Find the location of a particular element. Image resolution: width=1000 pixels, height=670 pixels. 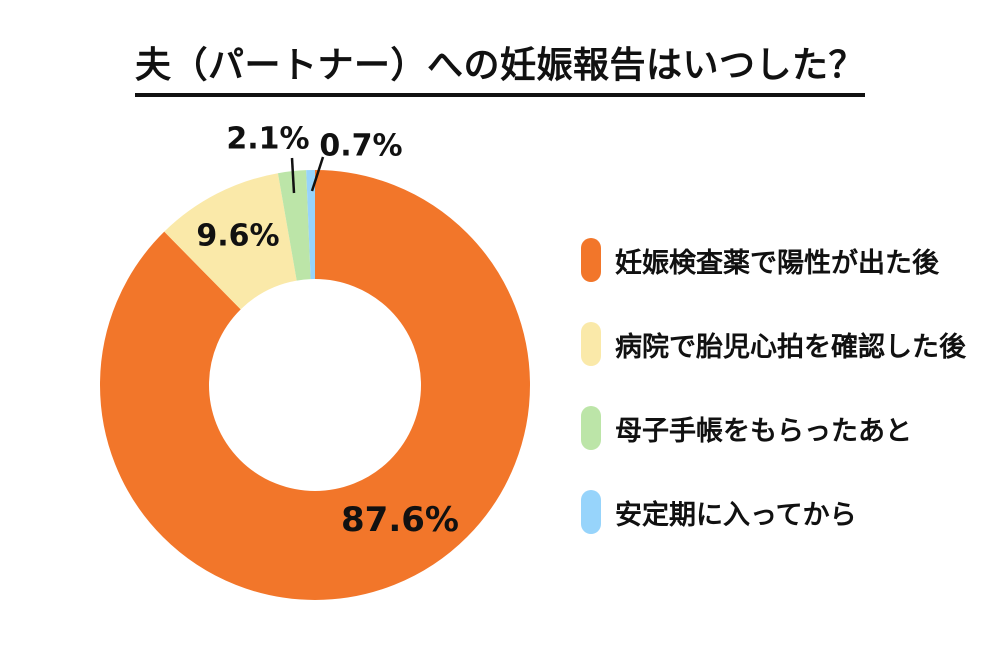

legend-swatch-yellow is located at coordinates (591, 344).